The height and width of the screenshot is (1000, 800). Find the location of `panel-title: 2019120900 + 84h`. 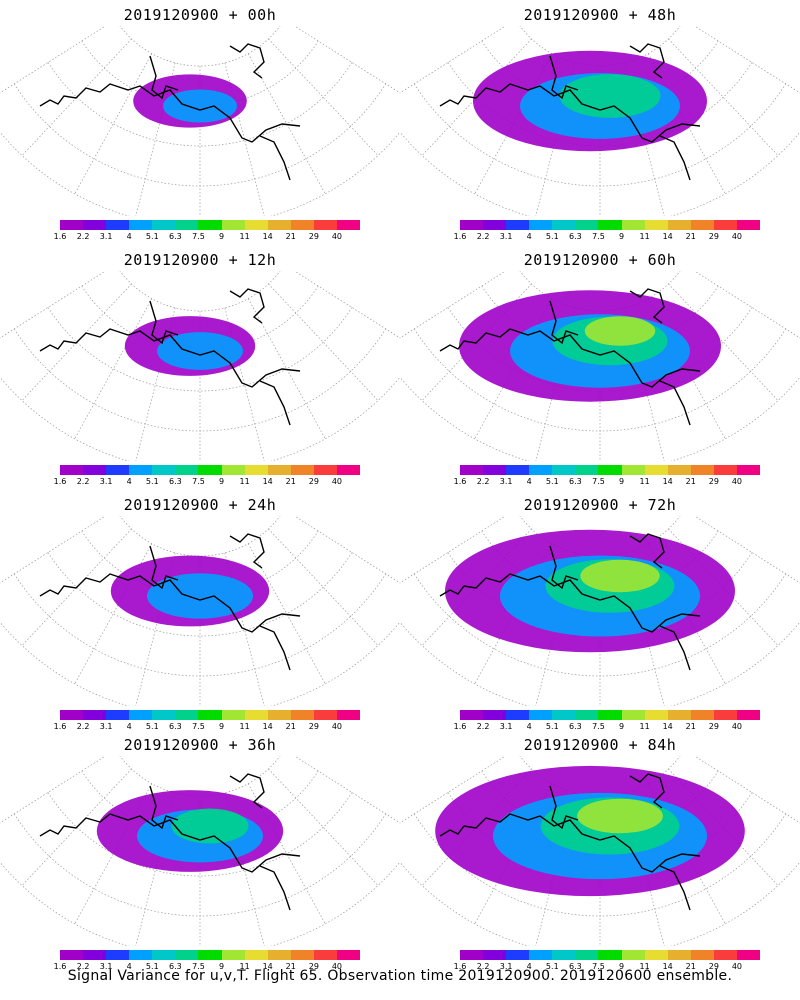

panel-title: 2019120900 + 84h is located at coordinates (600, 745).